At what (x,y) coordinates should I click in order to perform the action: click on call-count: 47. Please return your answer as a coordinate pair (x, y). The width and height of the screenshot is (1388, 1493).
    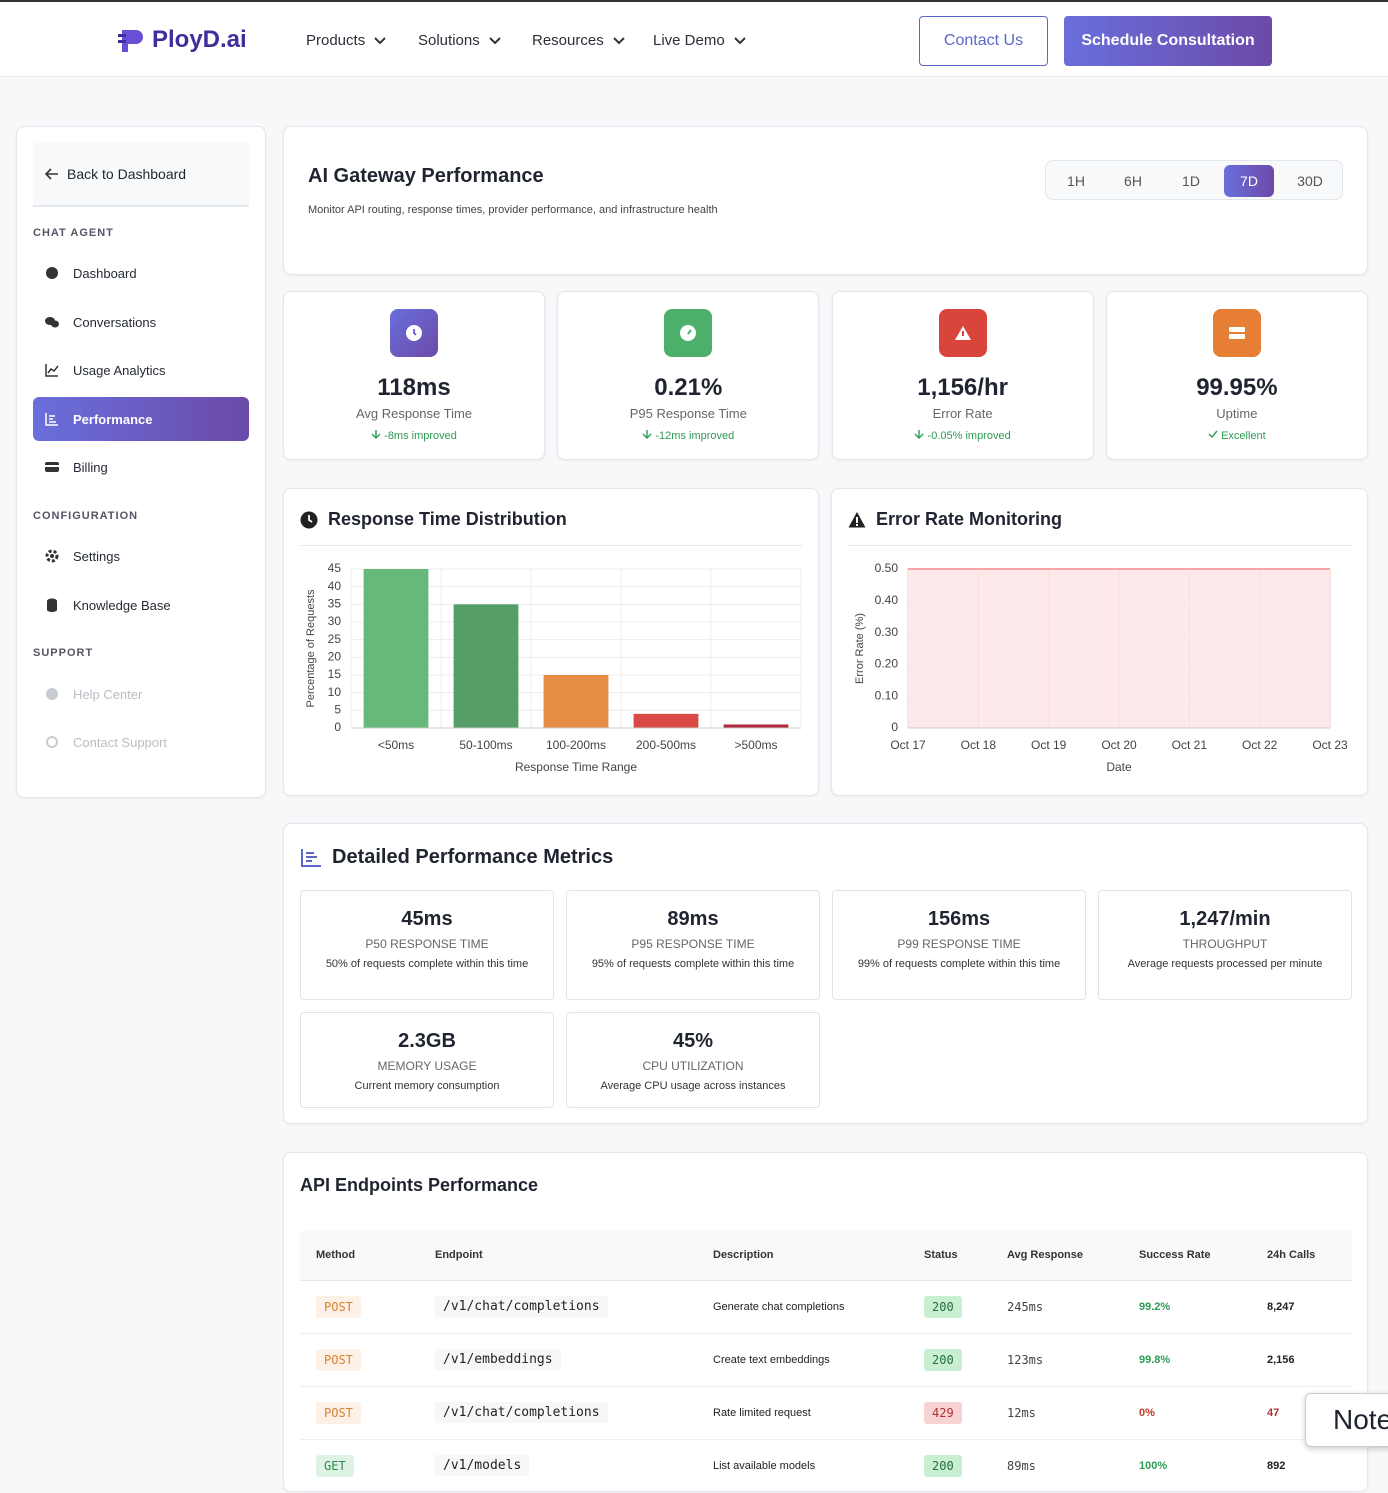
    Looking at the image, I should click on (1273, 1412).